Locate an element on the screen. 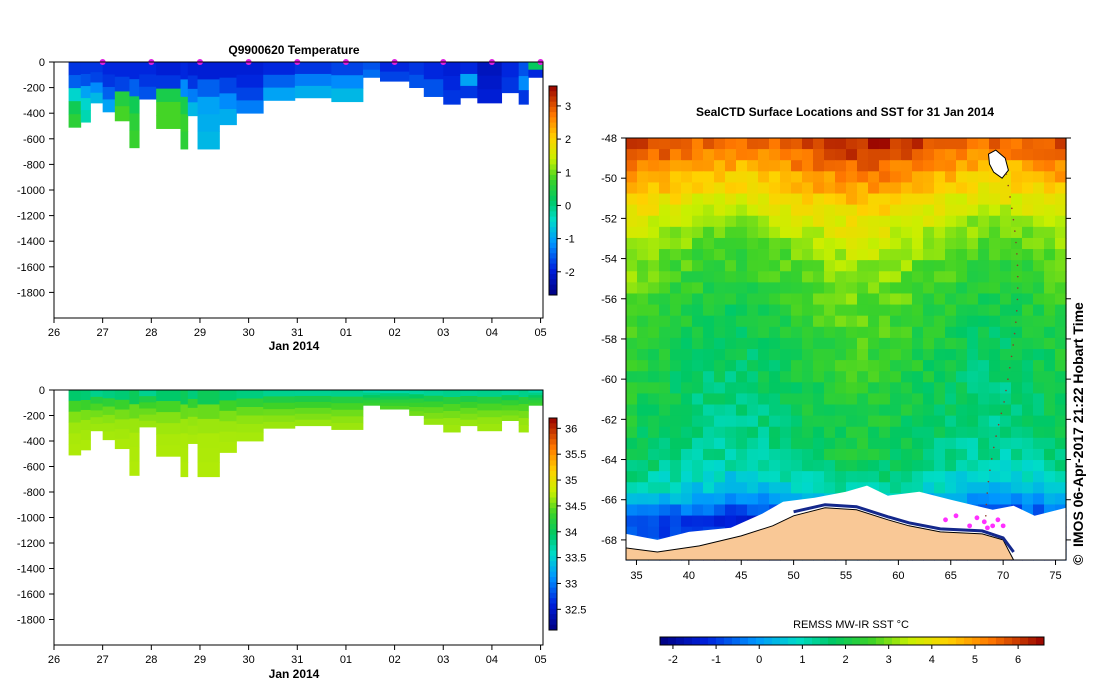 The width and height of the screenshot is (1099, 700). colorbar-tick-label: 0 is located at coordinates (759, 660).